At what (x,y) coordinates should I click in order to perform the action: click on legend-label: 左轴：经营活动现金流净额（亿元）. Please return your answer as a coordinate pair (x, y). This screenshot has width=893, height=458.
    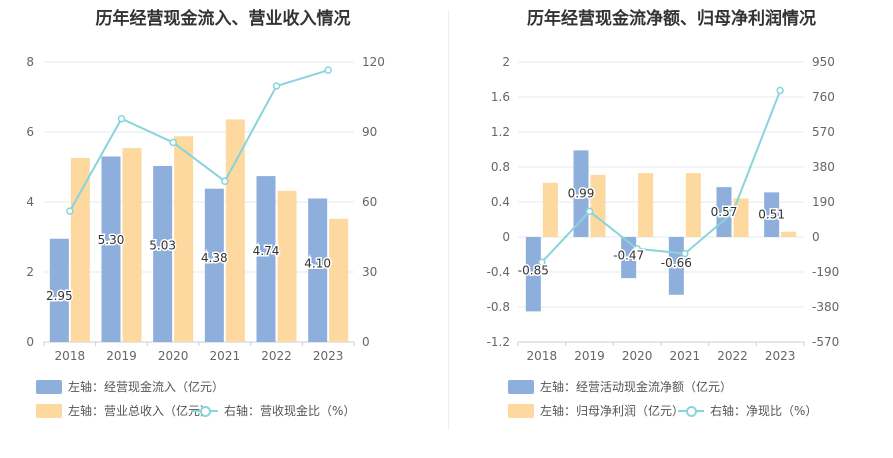
    Looking at the image, I should click on (636, 387).